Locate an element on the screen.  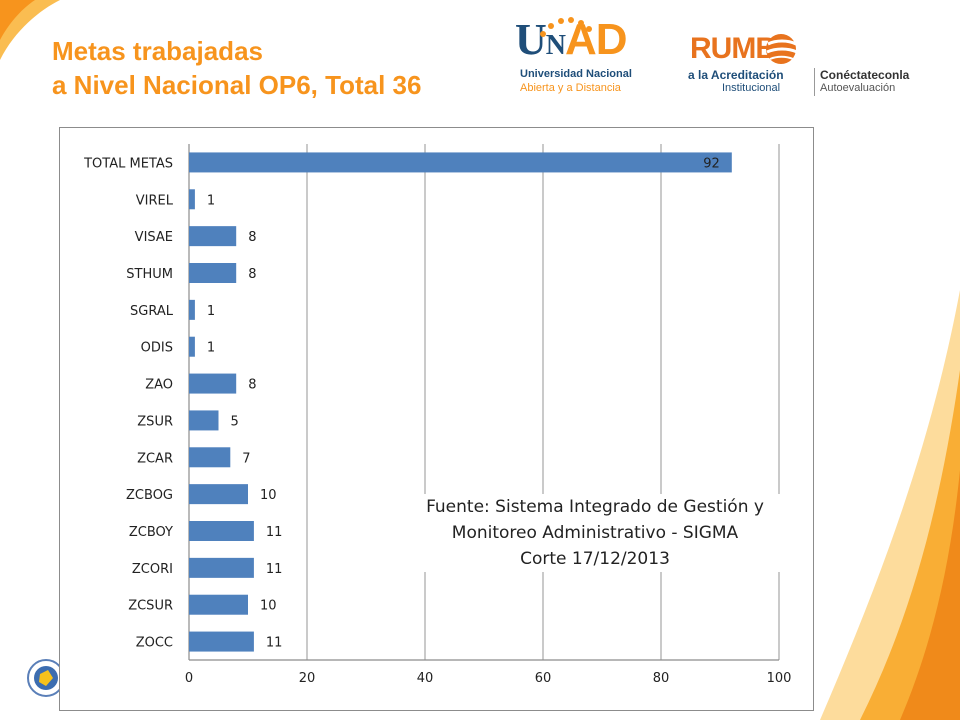
unad-logo-wordmark: UNAD is located at coordinates (571, 39).